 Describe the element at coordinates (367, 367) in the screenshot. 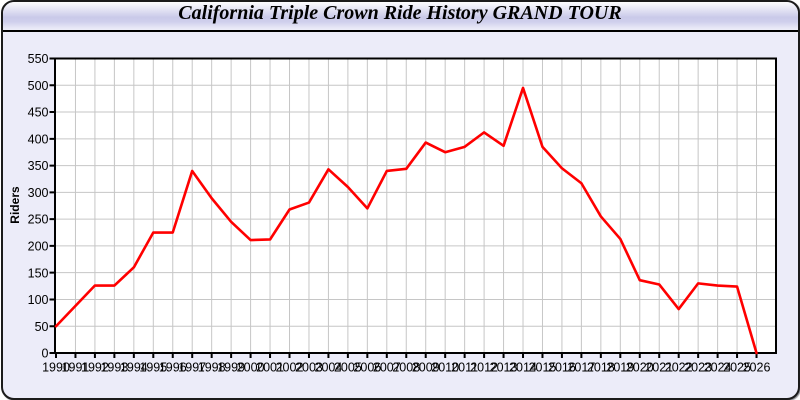

I see `svg-text: 2006` at that location.